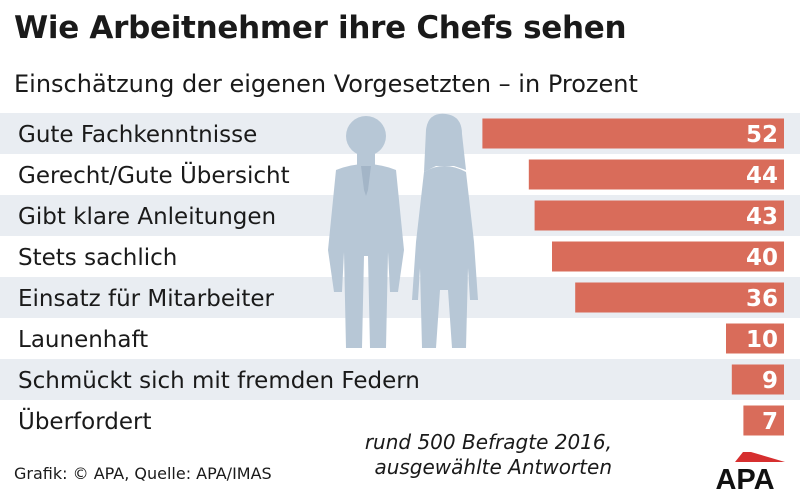 The width and height of the screenshot is (800, 500). Describe the element at coordinates (762, 176) in the screenshot. I see `value-label: 44` at that location.